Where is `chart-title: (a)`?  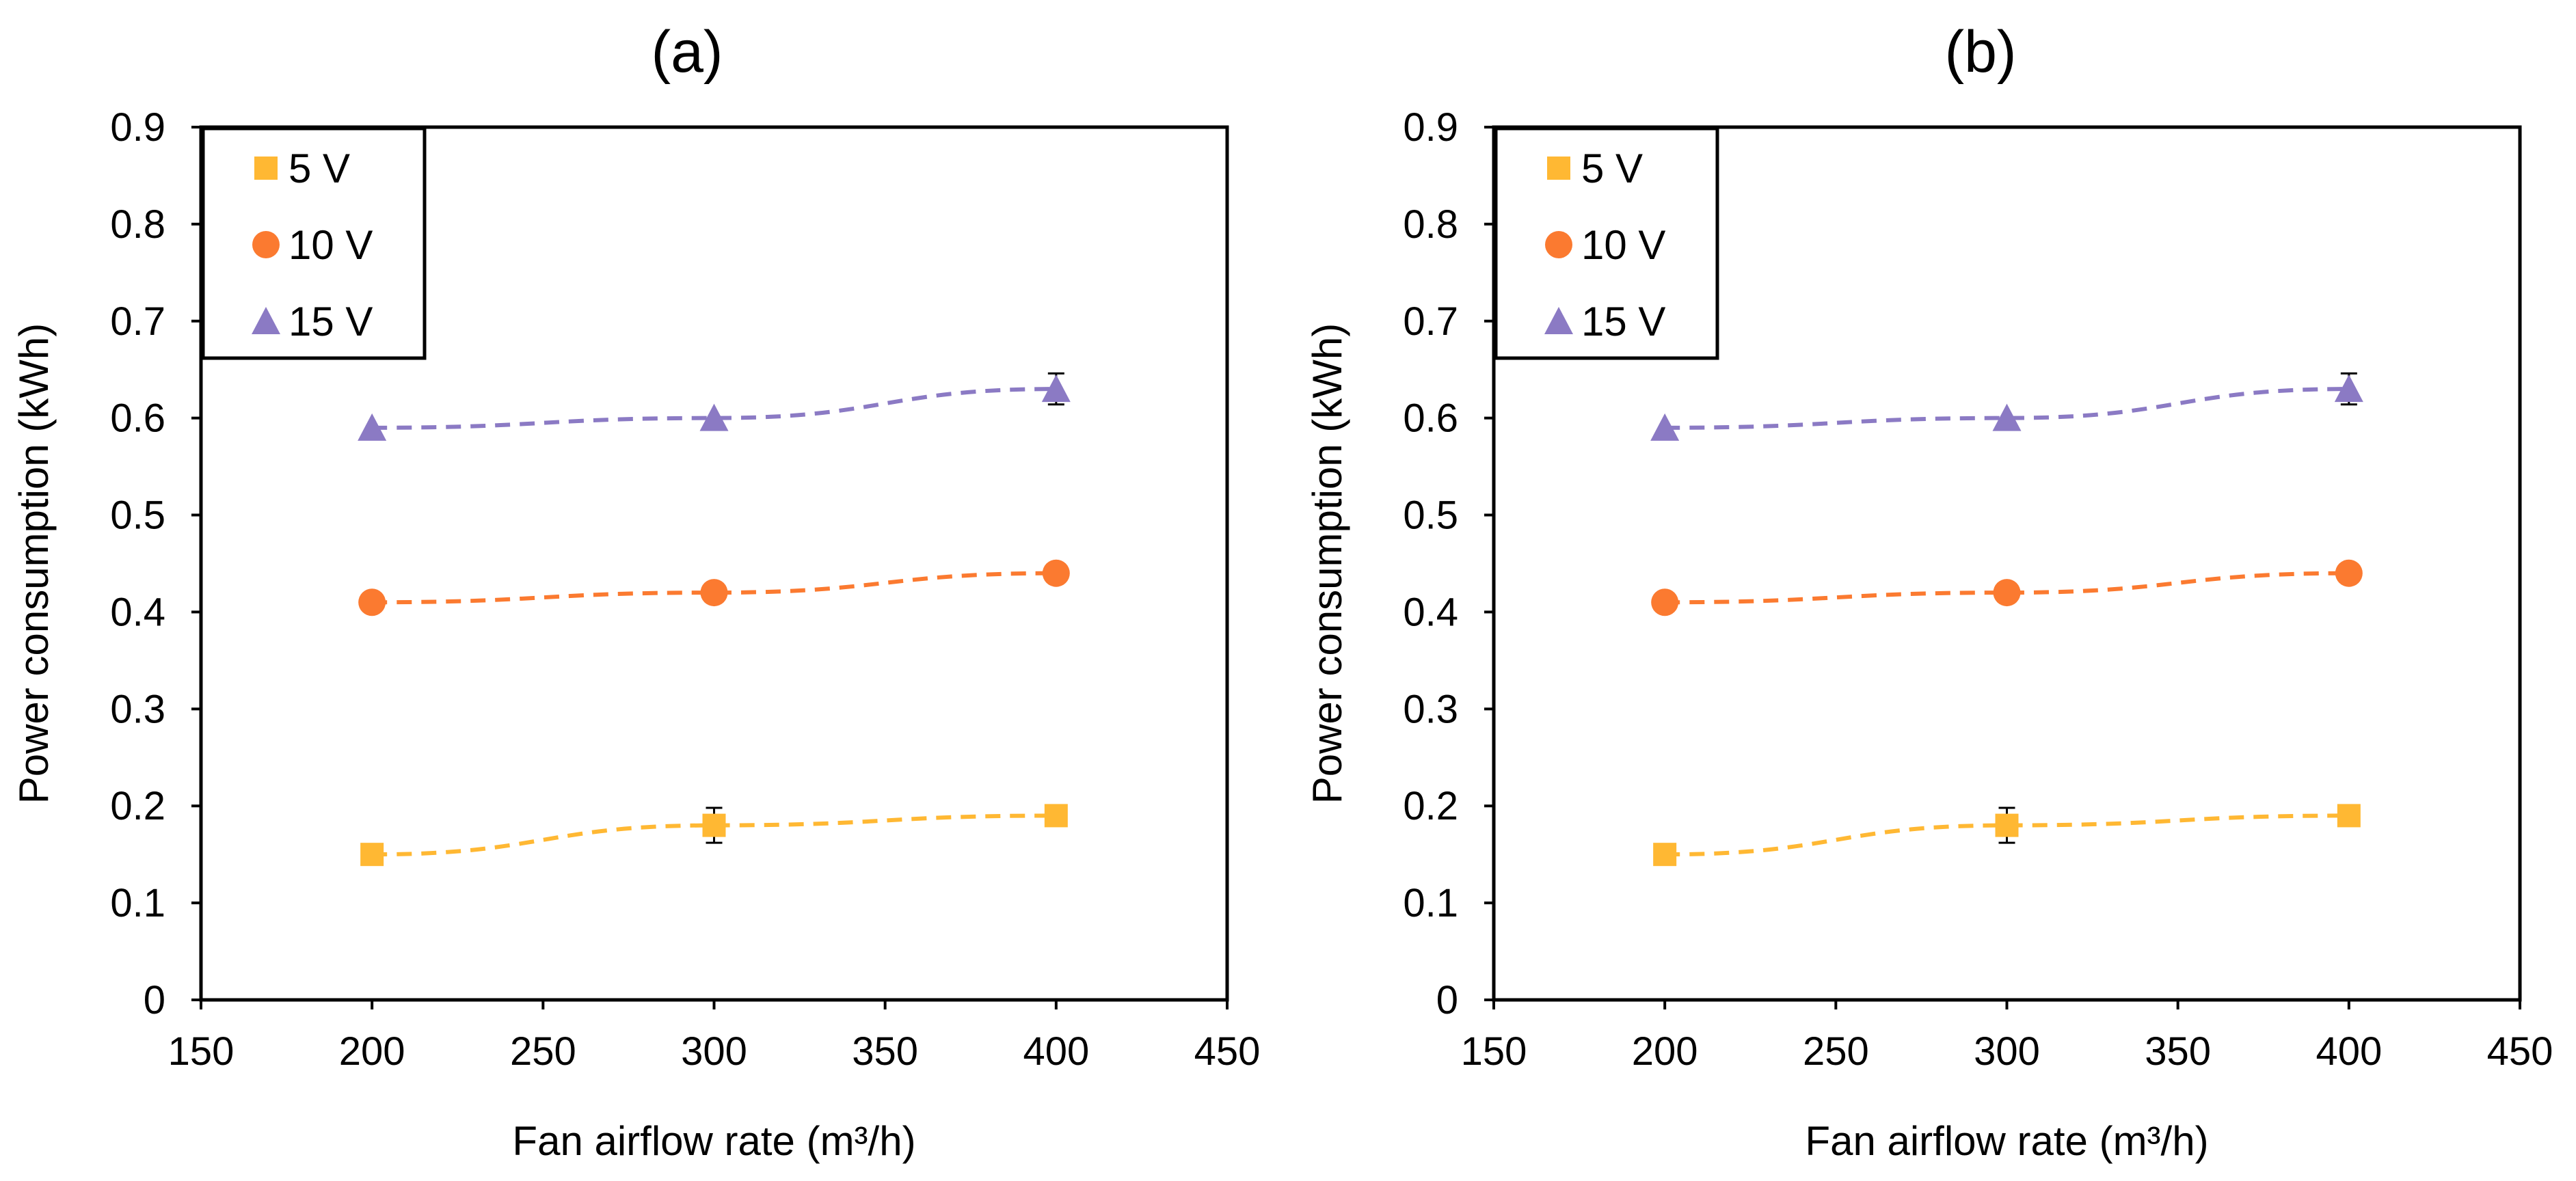
chart-title: (a) is located at coordinates (687, 52).